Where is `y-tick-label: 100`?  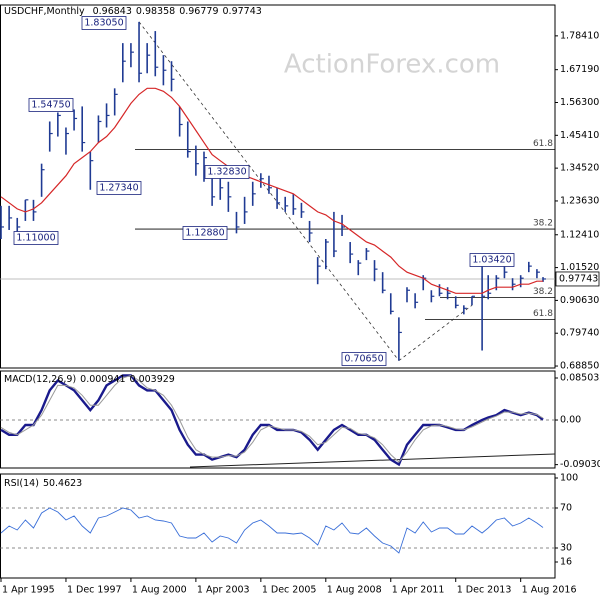
y-tick-label: 100 is located at coordinates (569, 478).